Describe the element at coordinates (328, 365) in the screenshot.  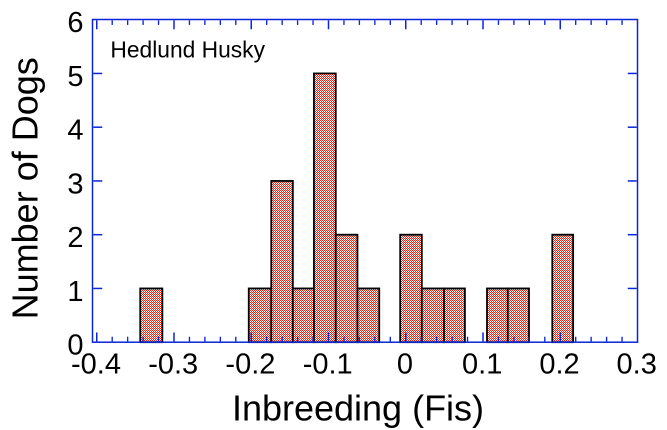
I see `svg-text: -0.1` at that location.